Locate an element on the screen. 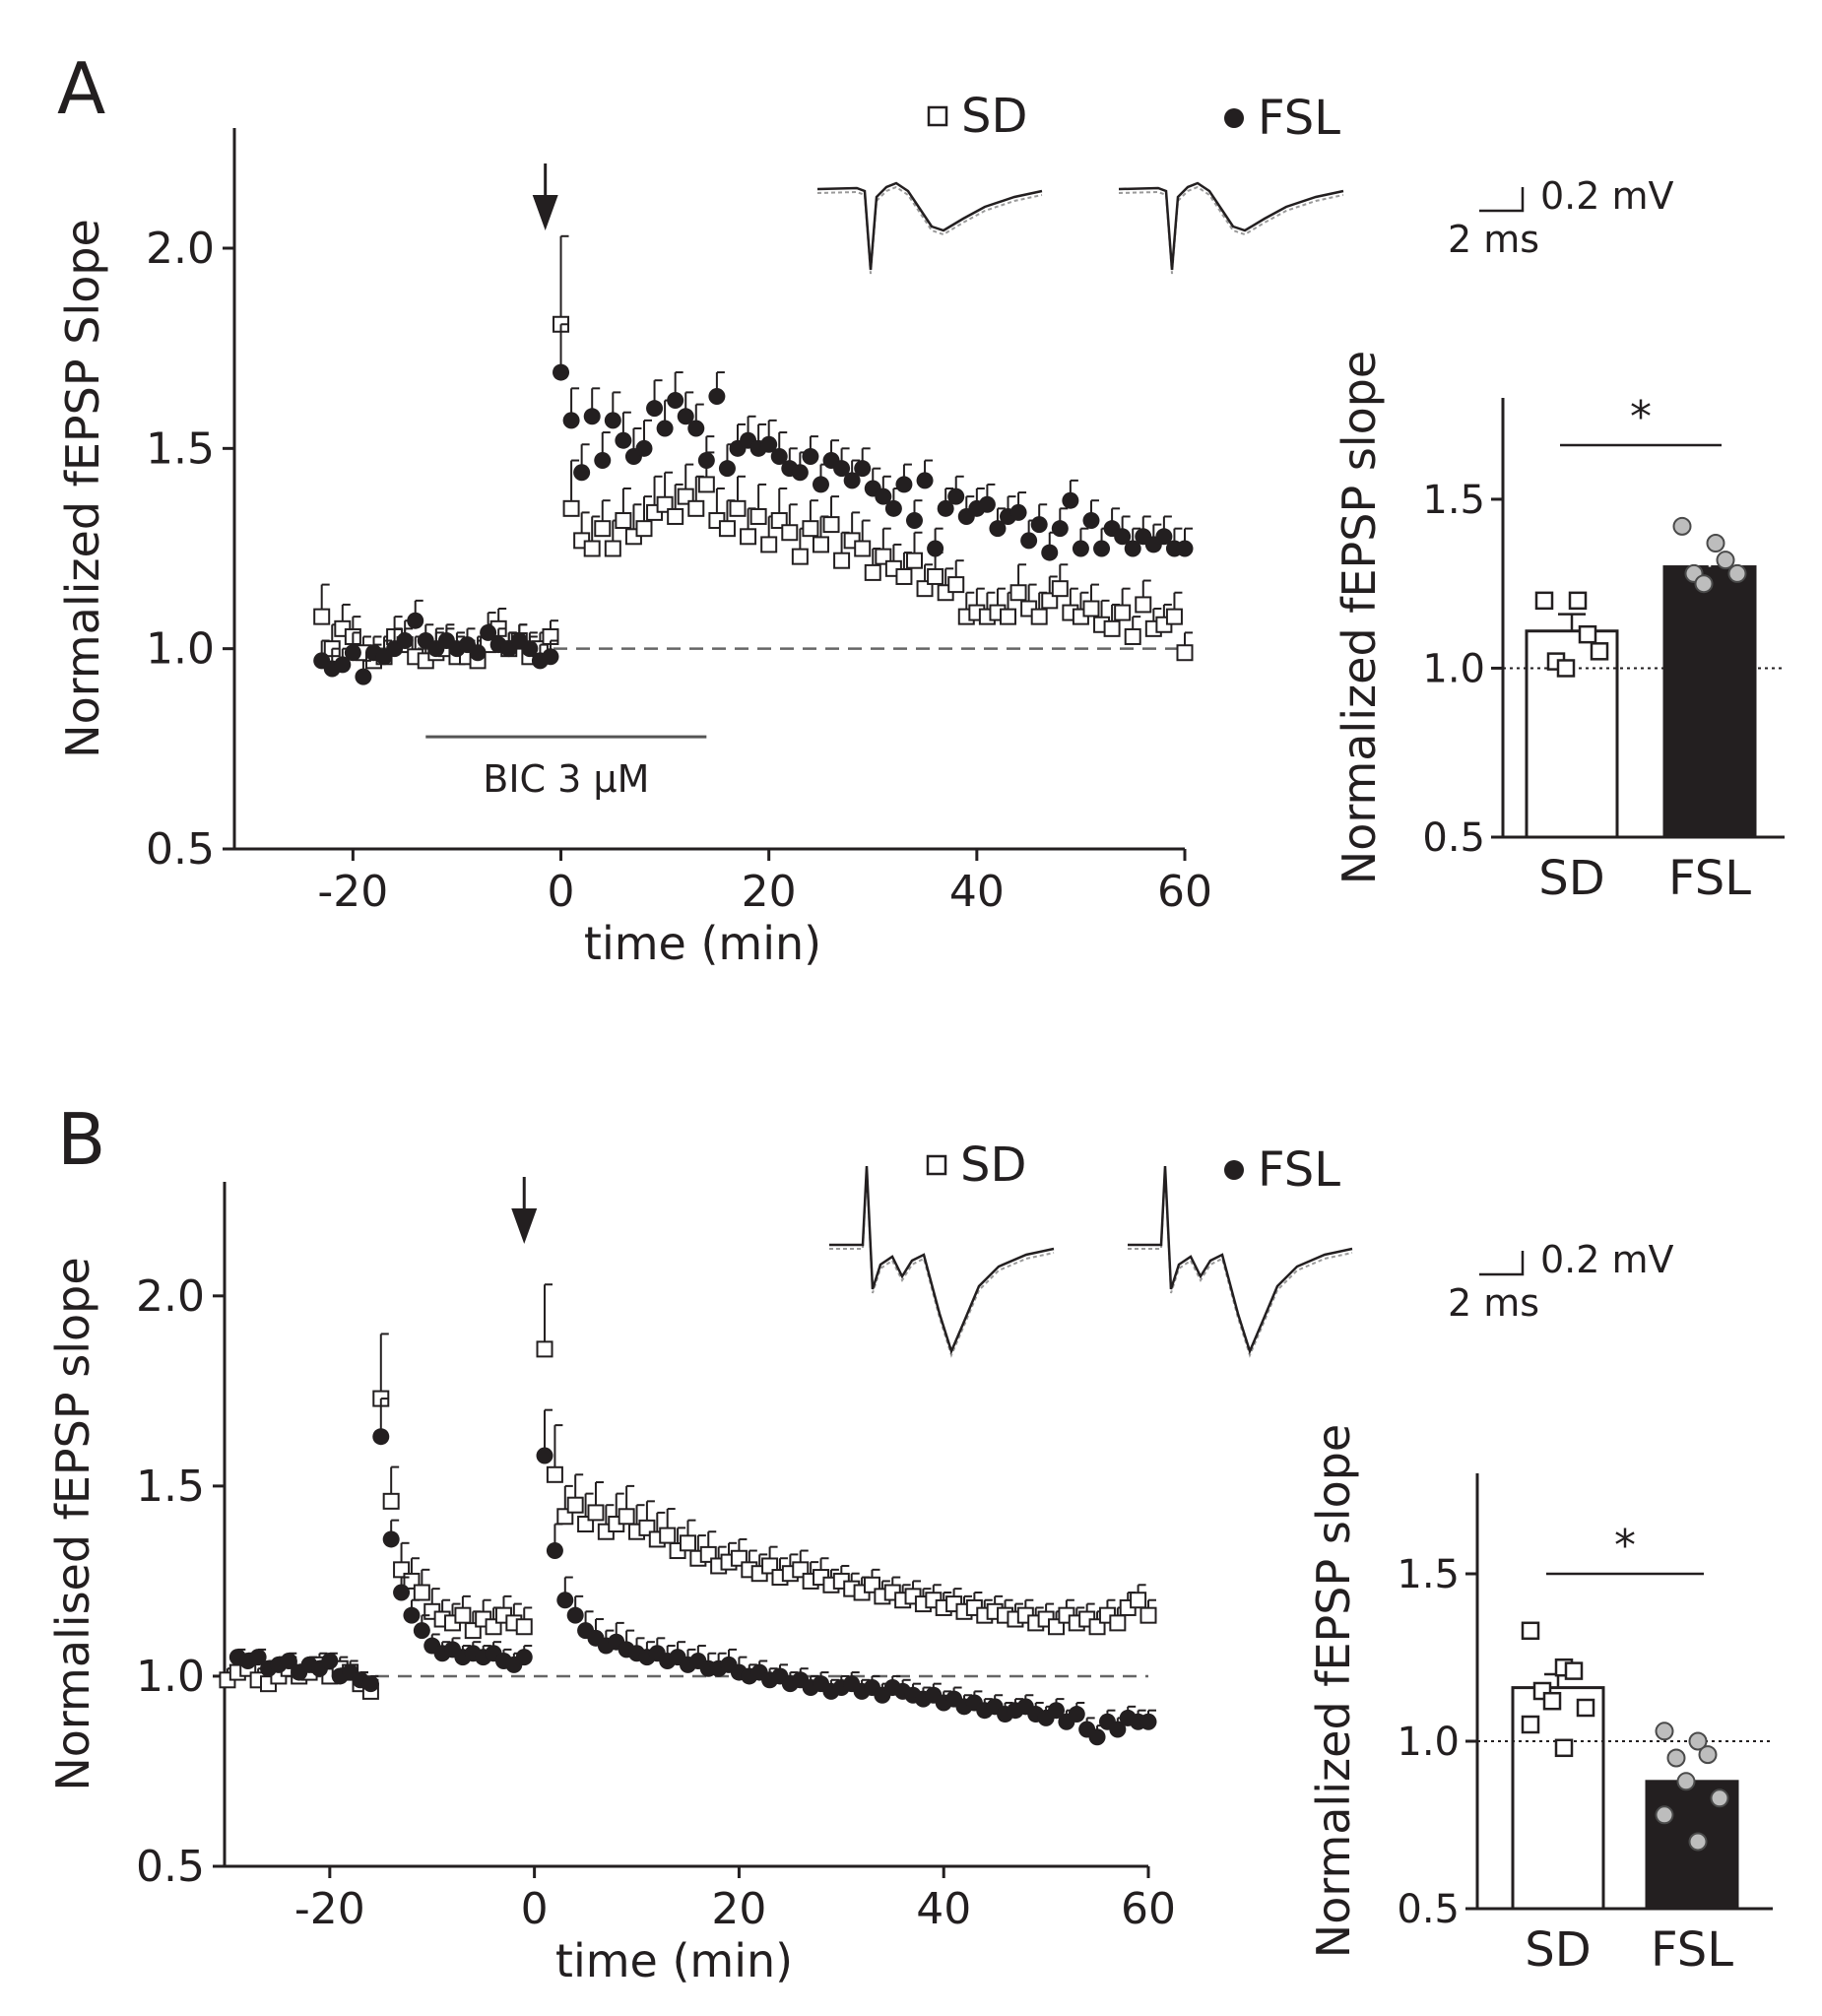 The height and width of the screenshot is (2016, 1822). legend-fsl-marker is located at coordinates (1234, 118).